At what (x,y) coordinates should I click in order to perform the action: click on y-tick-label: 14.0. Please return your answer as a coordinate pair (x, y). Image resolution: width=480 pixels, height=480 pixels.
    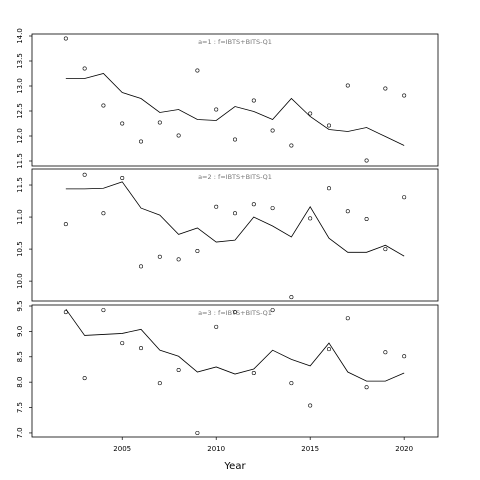
    Looking at the image, I should click on (20, 36).